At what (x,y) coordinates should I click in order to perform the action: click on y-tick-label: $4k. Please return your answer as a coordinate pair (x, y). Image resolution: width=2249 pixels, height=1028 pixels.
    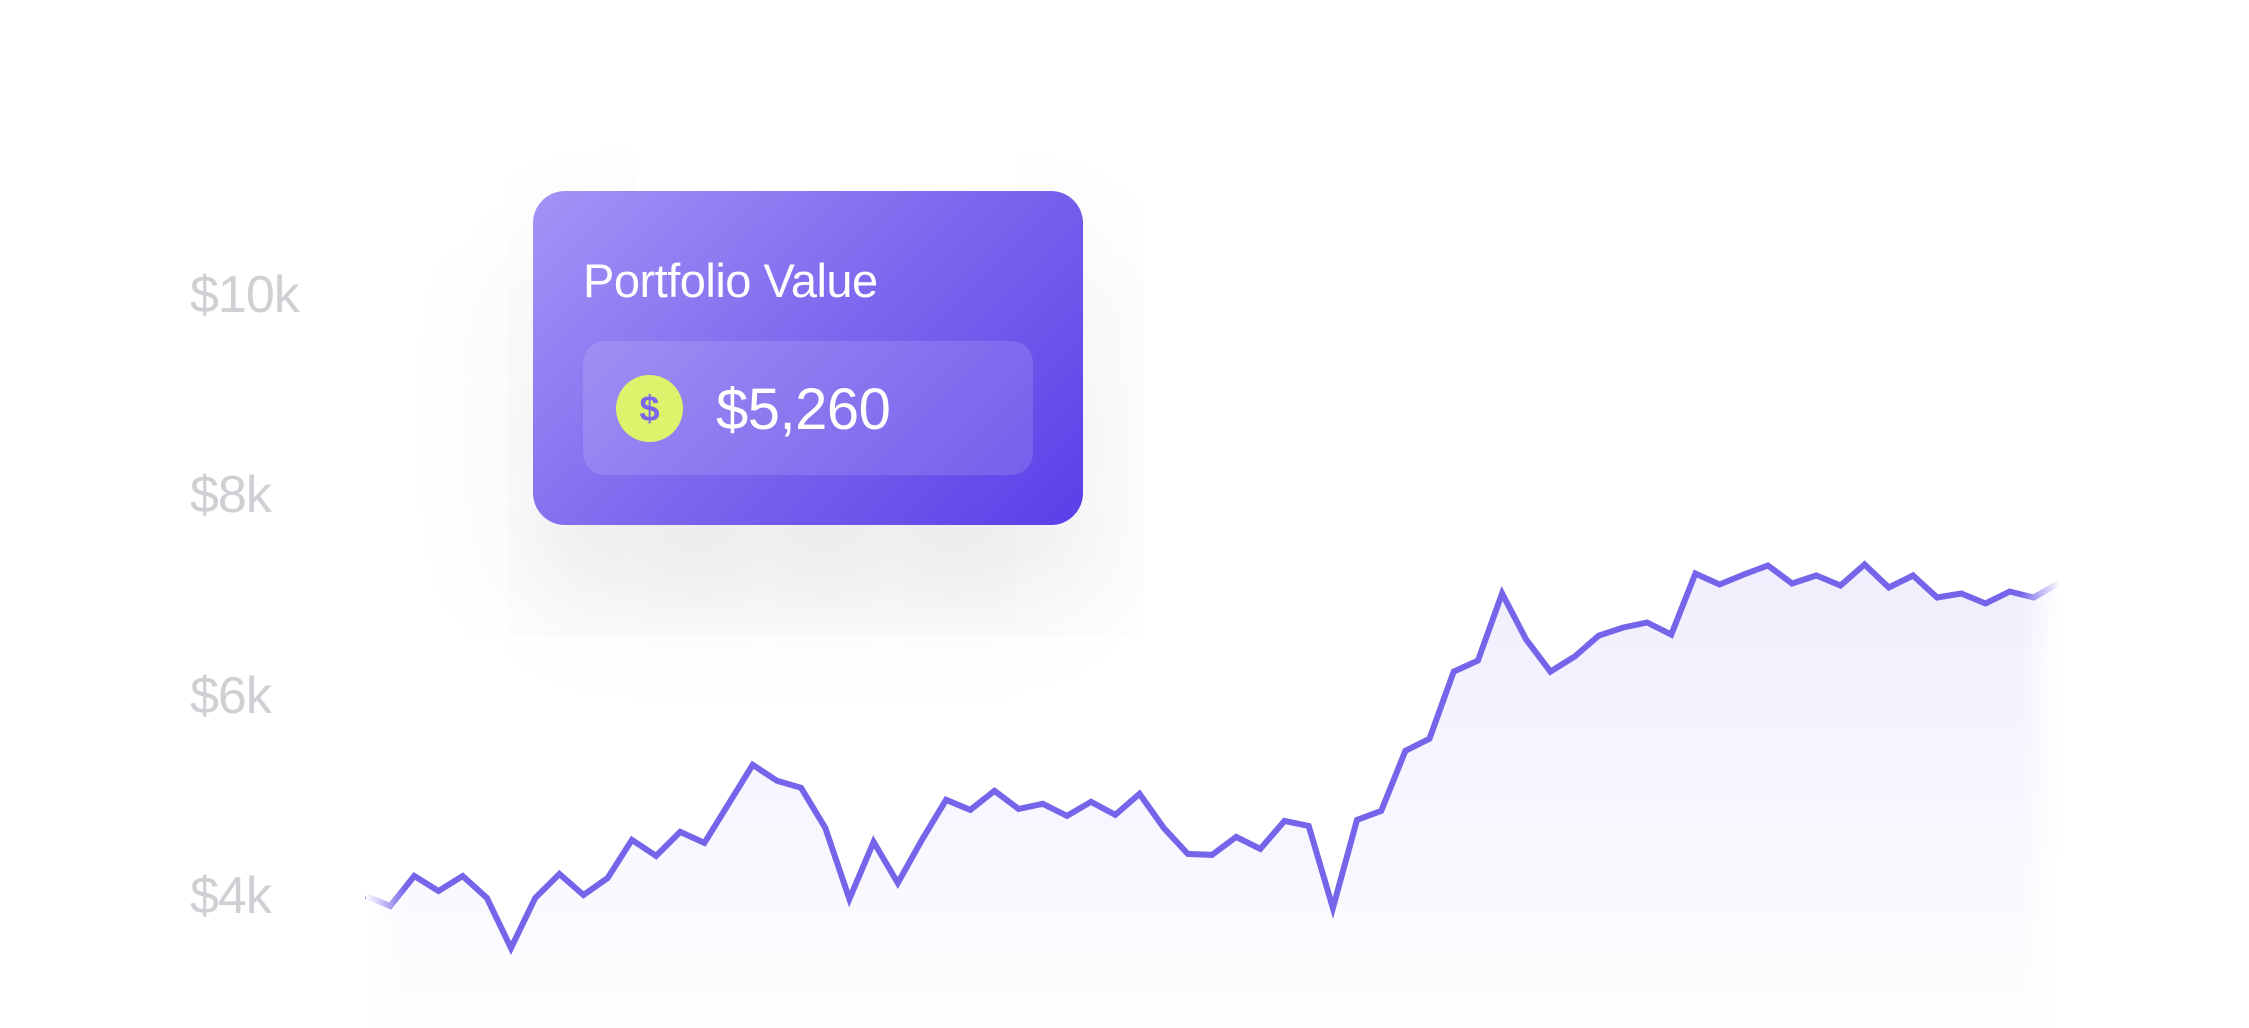
    Looking at the image, I should click on (231, 896).